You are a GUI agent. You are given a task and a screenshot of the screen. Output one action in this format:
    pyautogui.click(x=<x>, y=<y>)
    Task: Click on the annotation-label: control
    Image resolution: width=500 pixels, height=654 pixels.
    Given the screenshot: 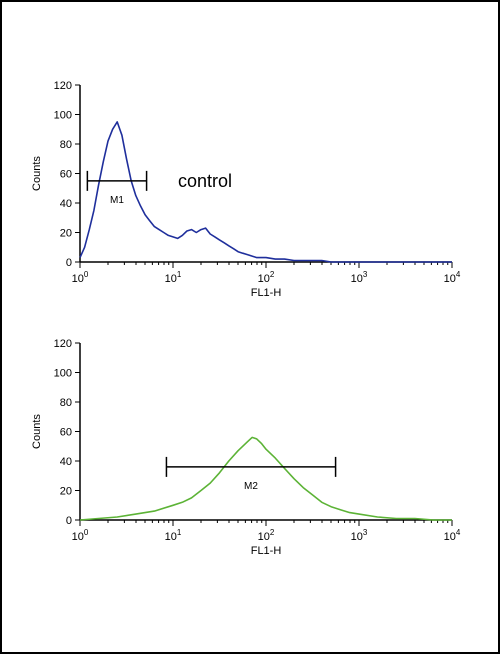 What is the action you would take?
    pyautogui.click(x=205, y=181)
    